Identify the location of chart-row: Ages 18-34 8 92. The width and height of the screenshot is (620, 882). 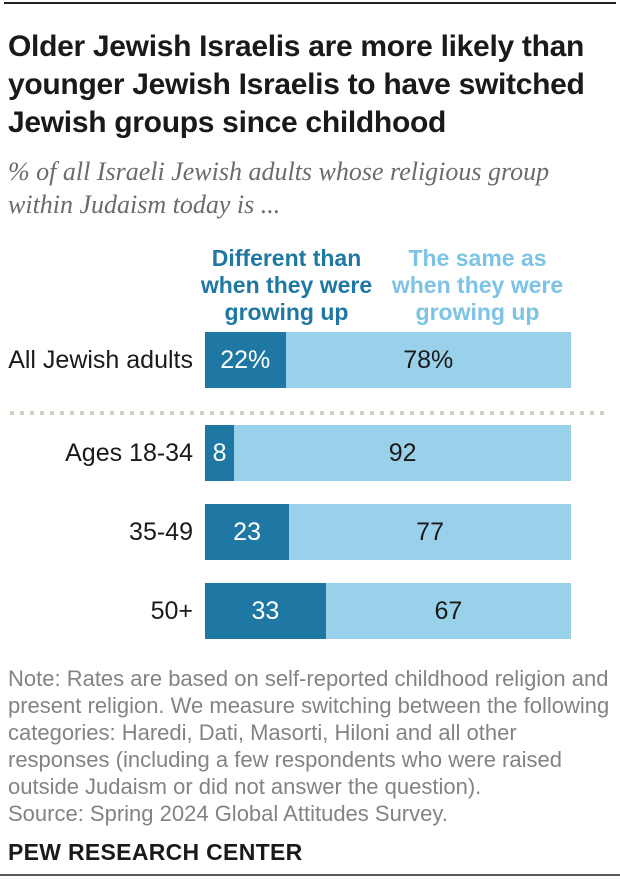
(310, 453).